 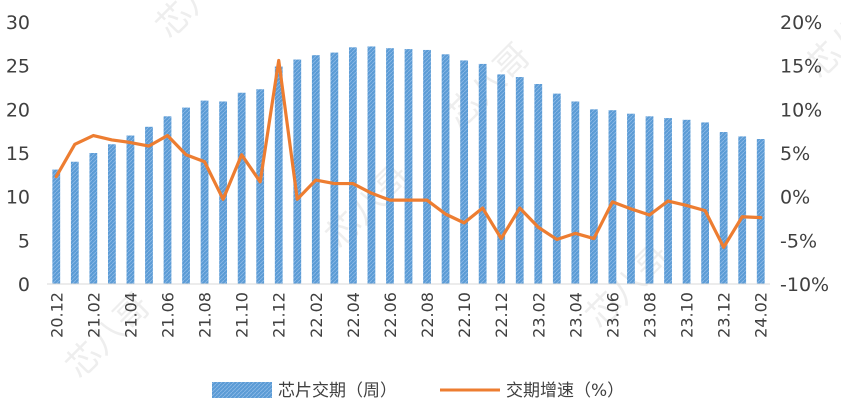 What do you see at coordinates (650, 315) in the screenshot?
I see `x-tick-label: 23.08` at bounding box center [650, 315].